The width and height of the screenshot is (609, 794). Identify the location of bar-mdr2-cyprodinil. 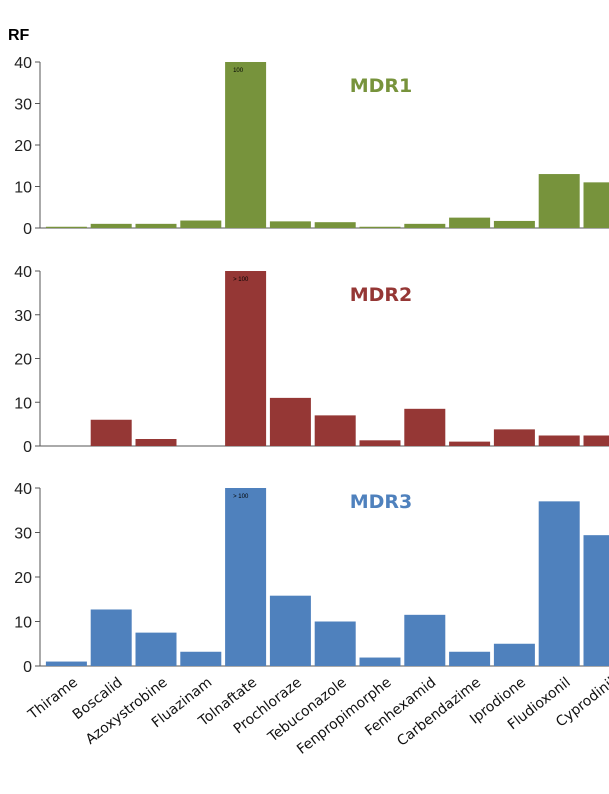
(596, 440).